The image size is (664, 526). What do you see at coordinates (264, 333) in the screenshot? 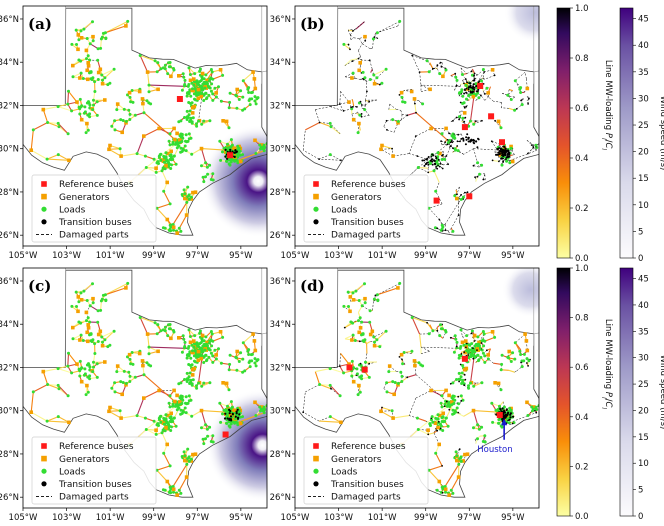
I see `state-border-ok` at bounding box center [264, 333].